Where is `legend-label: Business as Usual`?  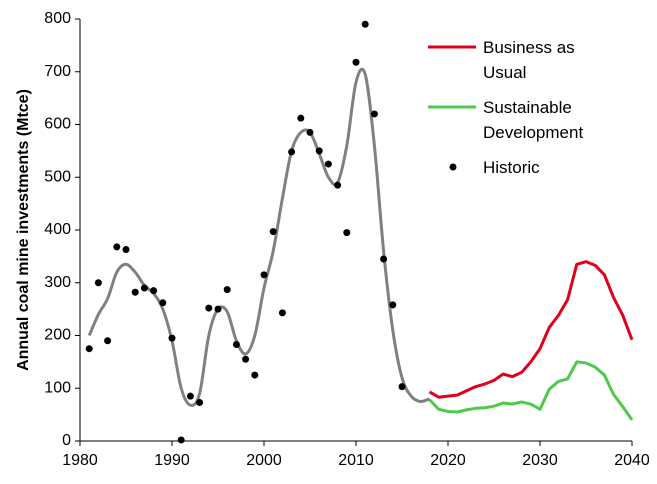
legend-label: Business as Usual is located at coordinates (529, 59).